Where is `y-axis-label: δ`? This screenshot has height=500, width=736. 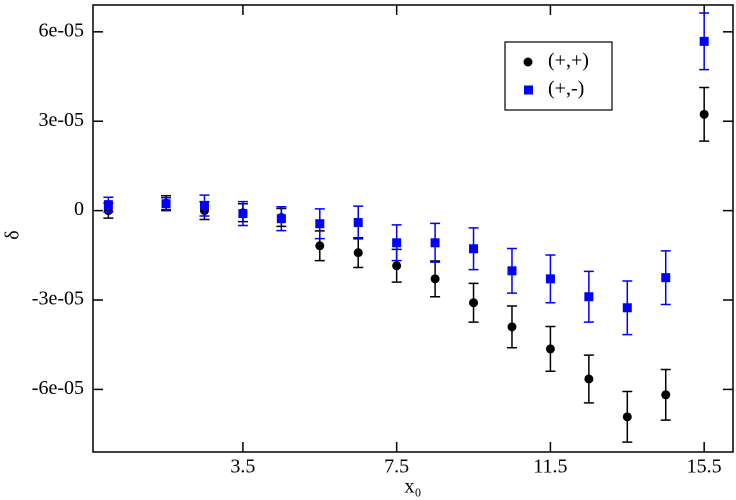 y-axis-label: δ is located at coordinates (13, 234).